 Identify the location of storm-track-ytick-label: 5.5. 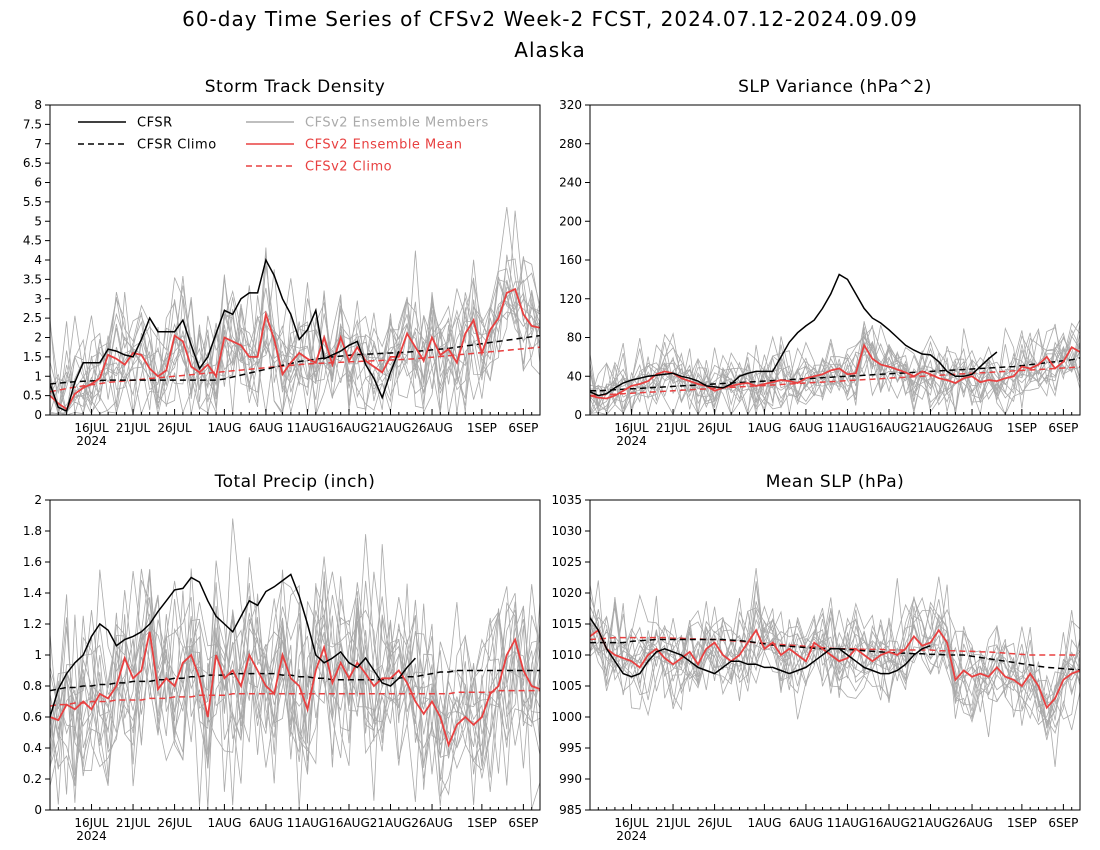
(32, 202).